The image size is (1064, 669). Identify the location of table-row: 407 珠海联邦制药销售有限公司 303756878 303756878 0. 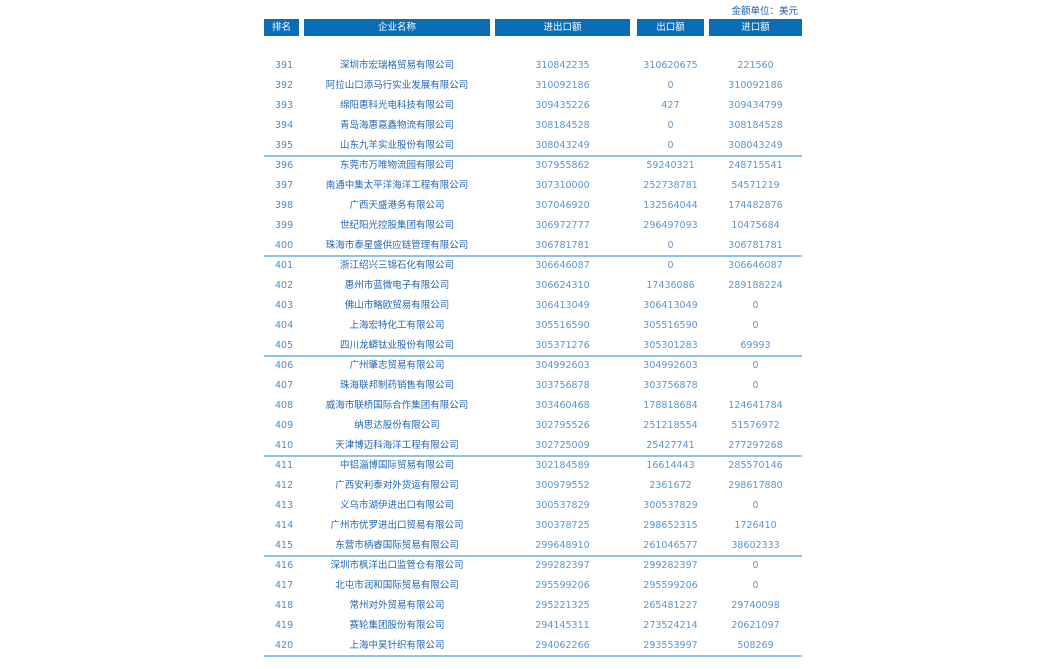
(533, 386).